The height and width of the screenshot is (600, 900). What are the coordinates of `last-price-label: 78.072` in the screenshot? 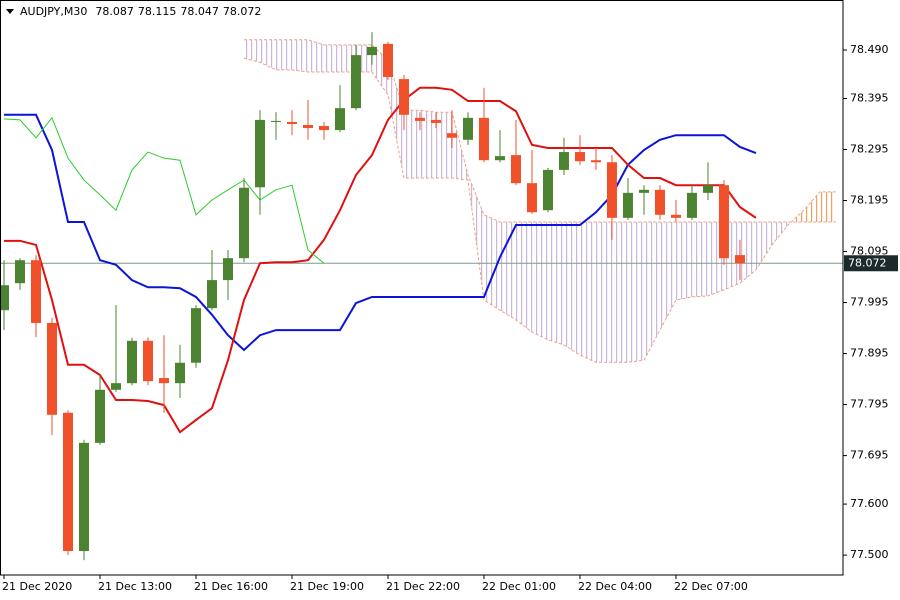 It's located at (867, 262).